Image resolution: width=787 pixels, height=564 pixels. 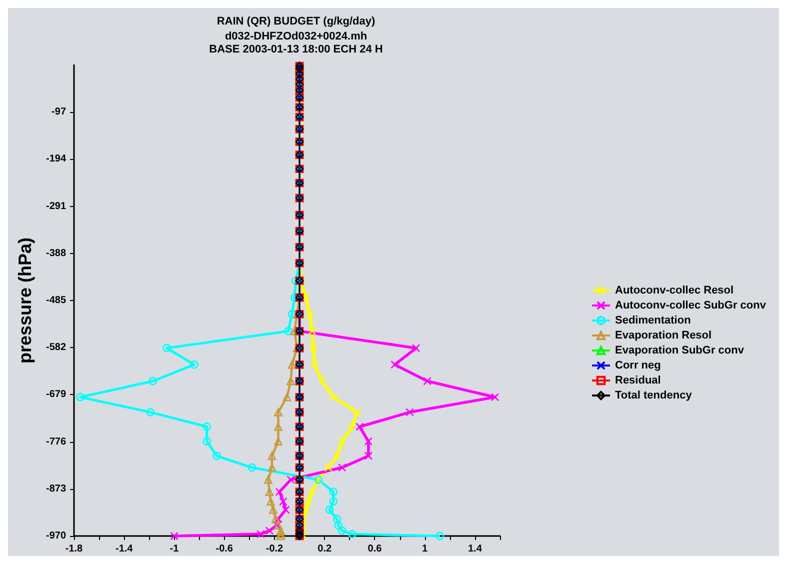 I want to click on y-tick-label: -776, so click(x=56, y=442).